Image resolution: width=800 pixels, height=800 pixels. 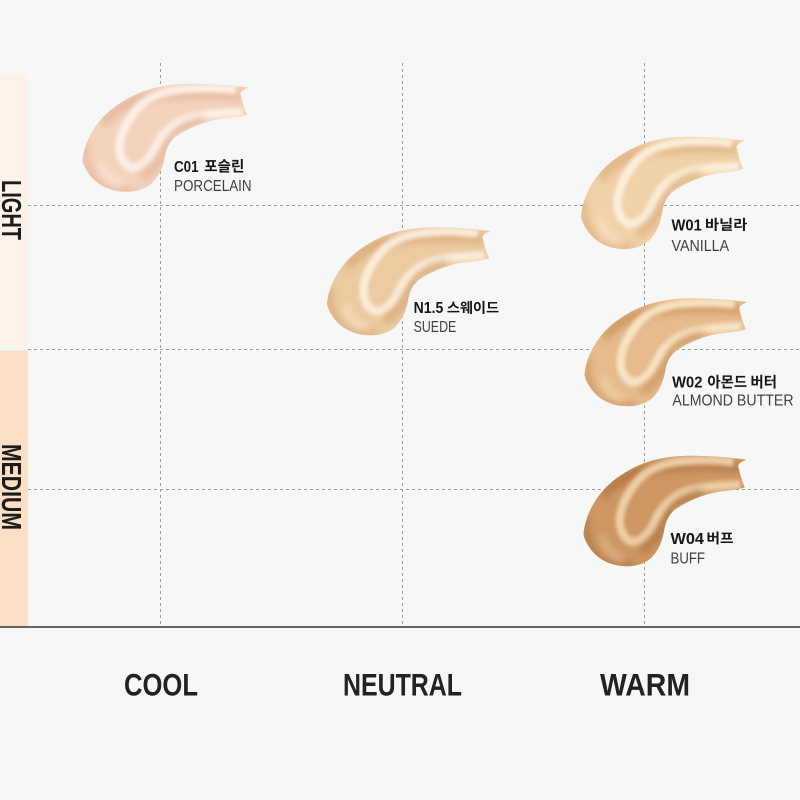 I want to click on svg-text: W02, so click(x=687, y=382).